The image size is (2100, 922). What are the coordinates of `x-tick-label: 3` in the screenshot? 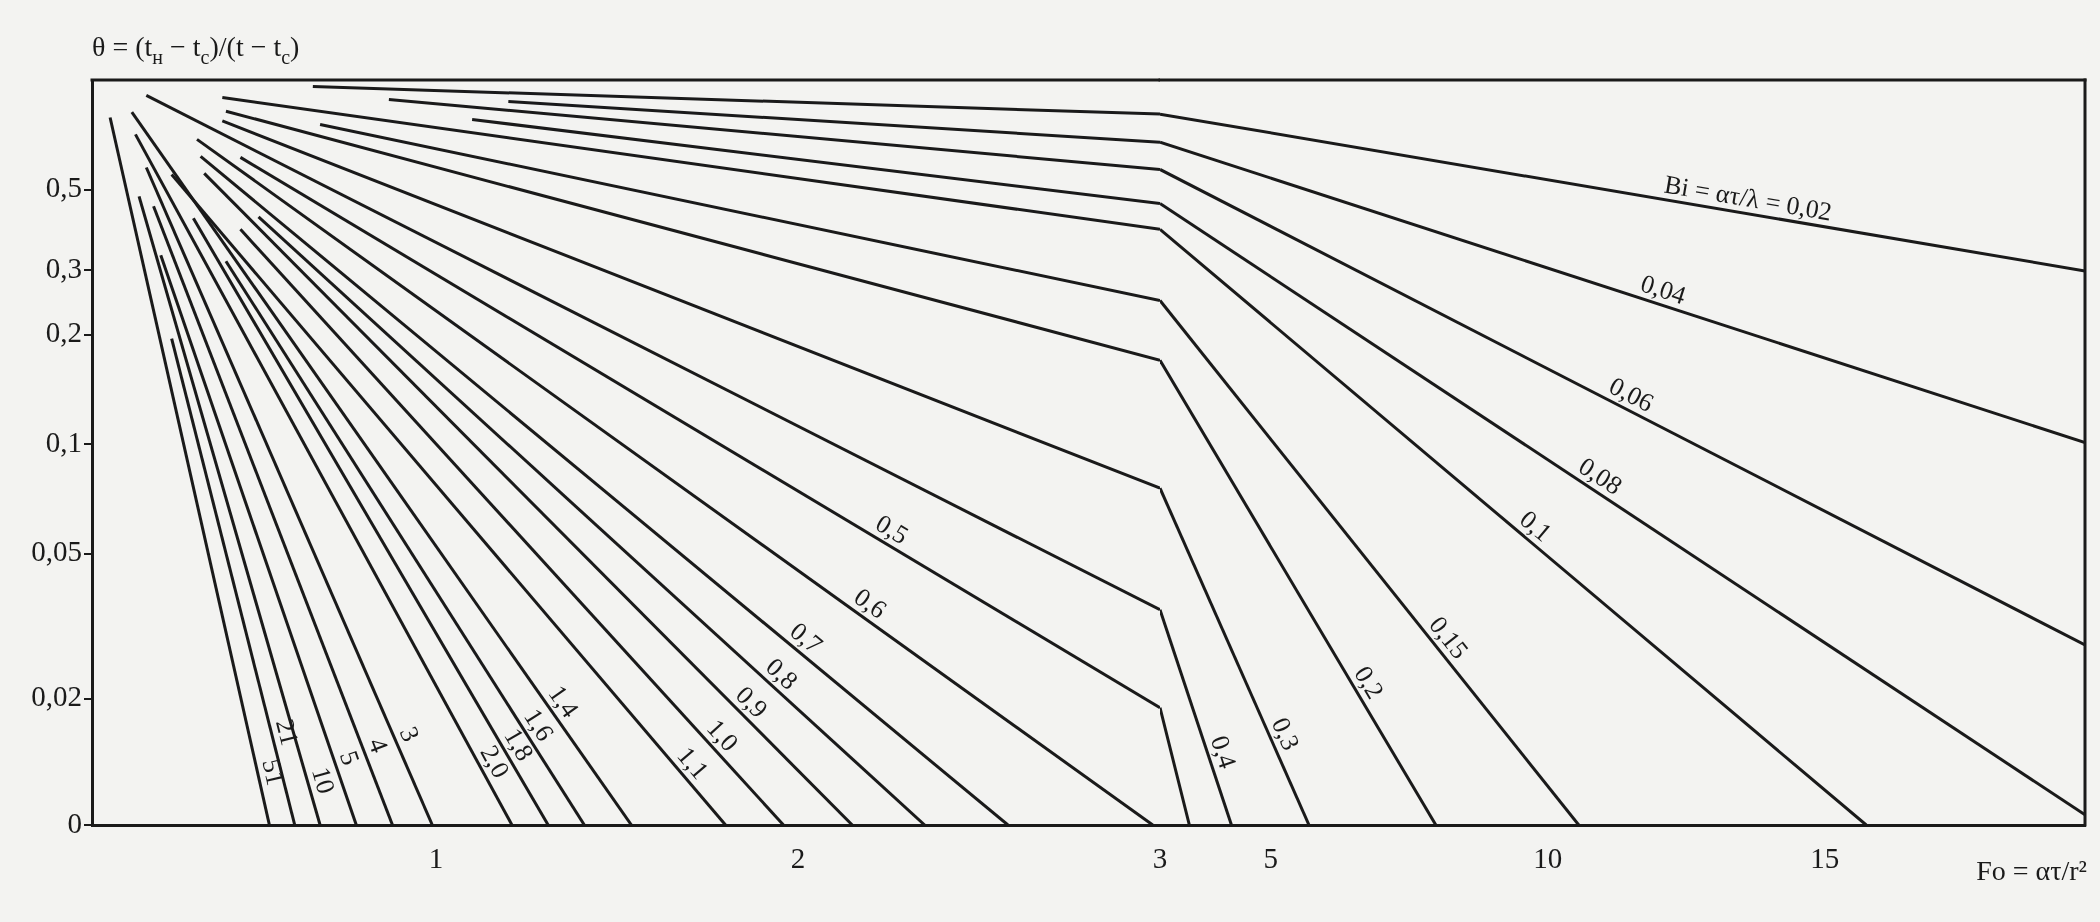 It's located at (1160, 858).